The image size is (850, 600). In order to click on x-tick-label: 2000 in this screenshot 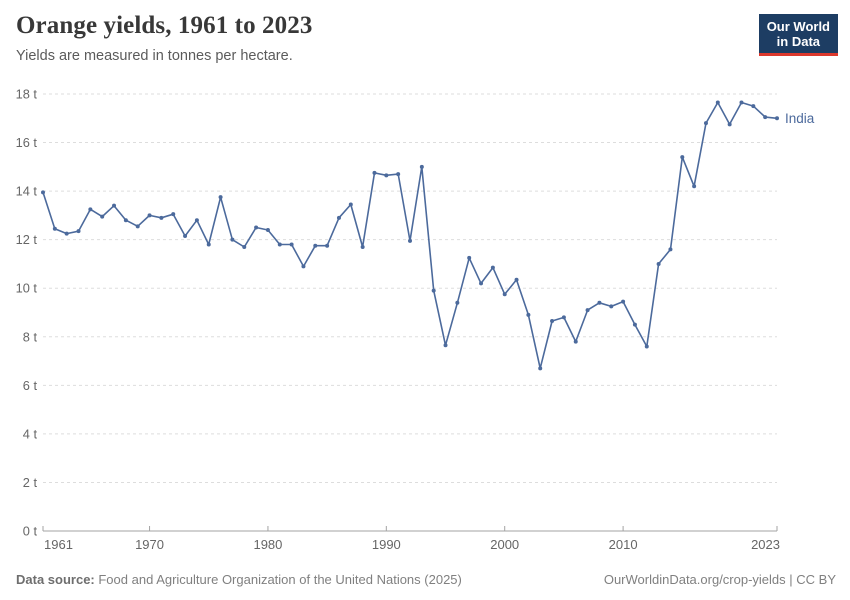, I will do `click(504, 544)`.